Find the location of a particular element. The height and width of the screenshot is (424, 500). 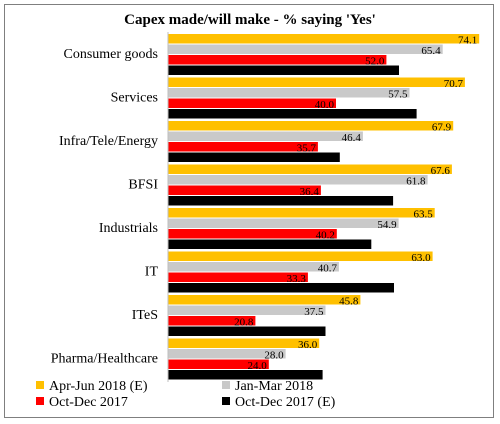

legend-label: Oct-Dec 2017 is located at coordinates (88, 402).